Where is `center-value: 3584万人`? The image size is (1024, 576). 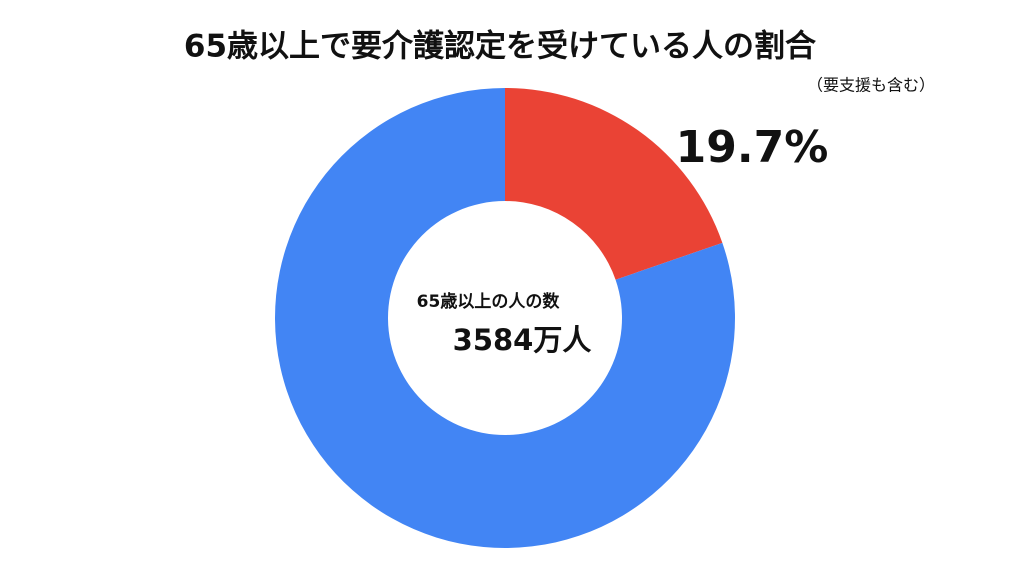
center-value: 3584万人 is located at coordinates (522, 340).